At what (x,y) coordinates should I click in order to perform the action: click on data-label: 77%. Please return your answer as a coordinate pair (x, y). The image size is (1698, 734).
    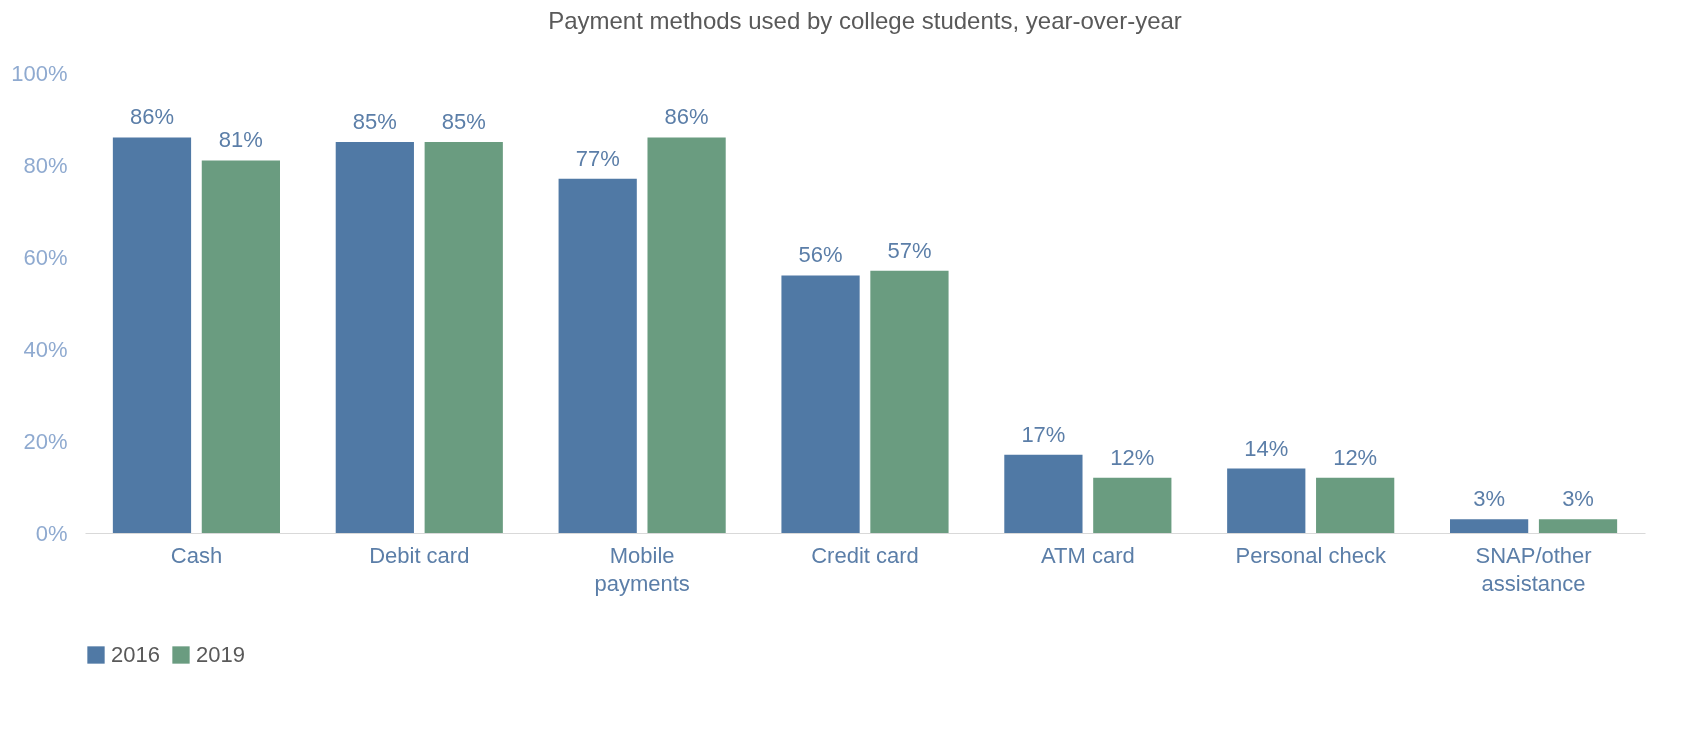
    Looking at the image, I should click on (597, 158).